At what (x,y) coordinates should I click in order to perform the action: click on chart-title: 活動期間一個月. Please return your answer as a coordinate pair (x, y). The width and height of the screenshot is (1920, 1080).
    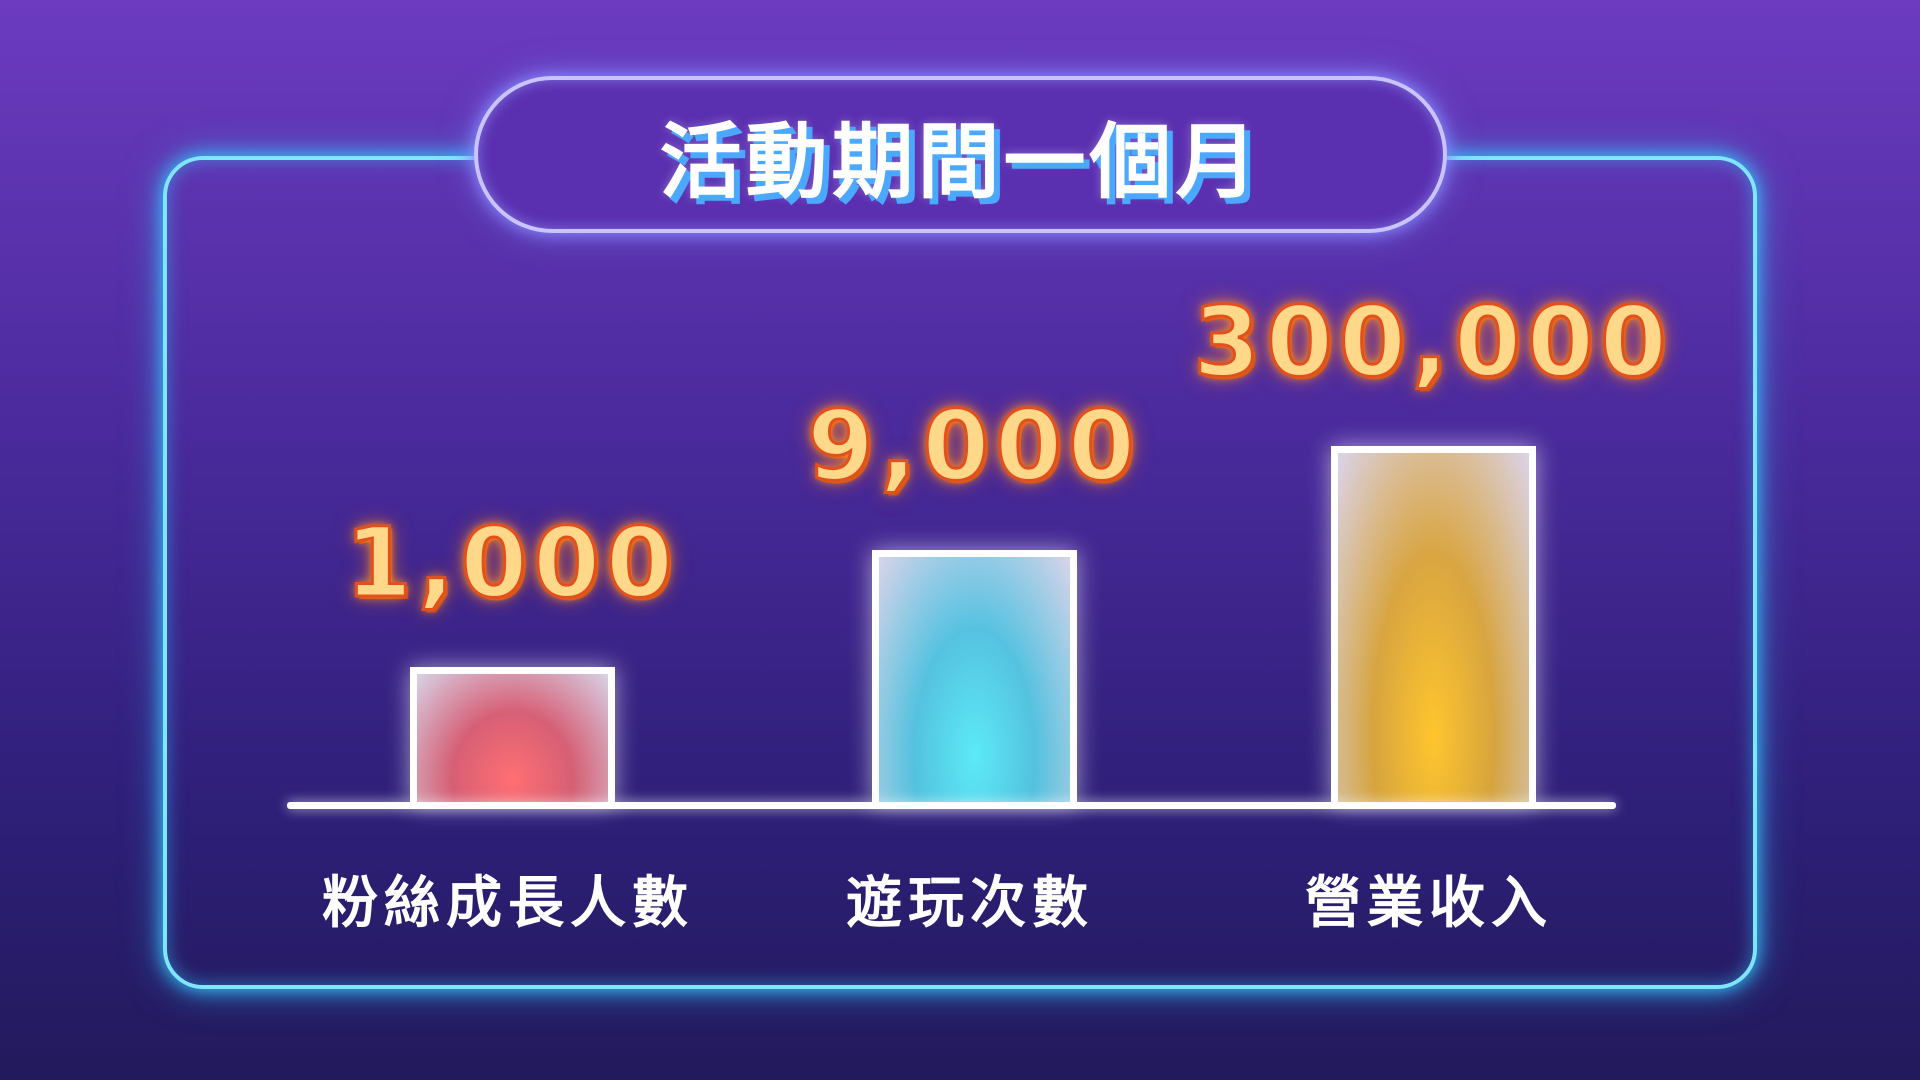
    Looking at the image, I should click on (960, 162).